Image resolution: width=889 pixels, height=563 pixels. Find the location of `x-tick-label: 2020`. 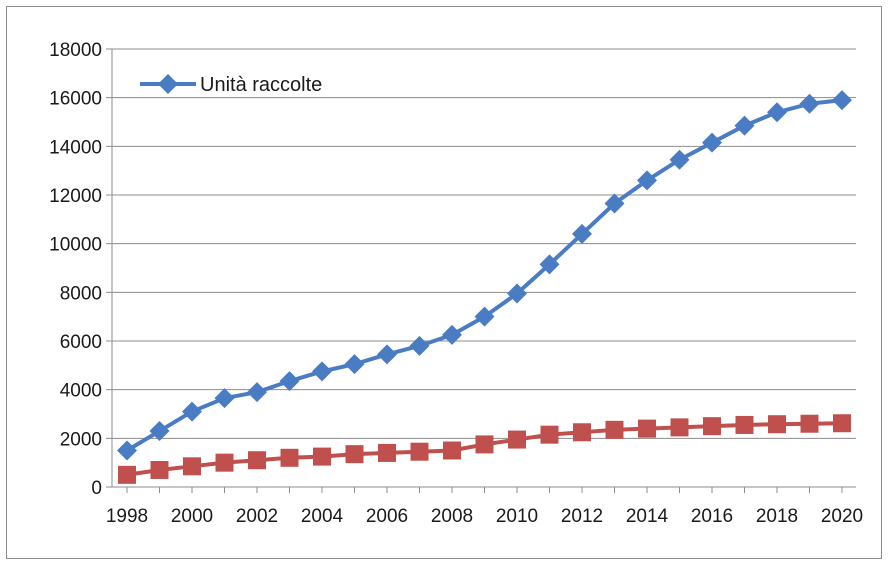

x-tick-label: 2020 is located at coordinates (842, 516).